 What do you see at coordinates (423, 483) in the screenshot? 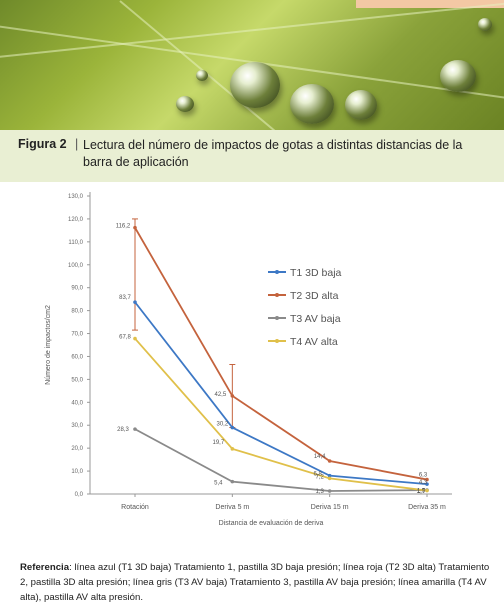
I see `data-label: 4,3` at bounding box center [423, 483].